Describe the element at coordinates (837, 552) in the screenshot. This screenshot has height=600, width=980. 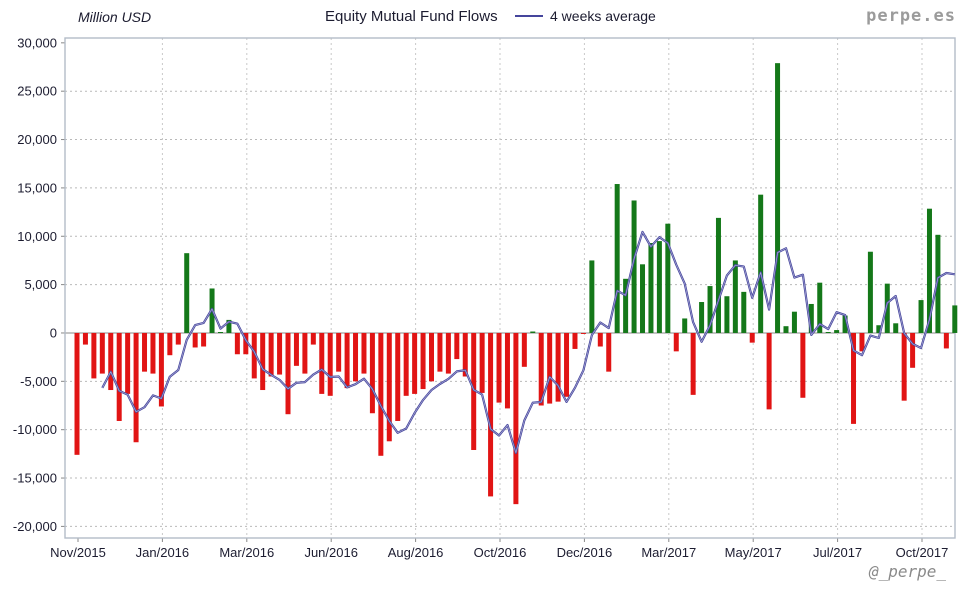
I see `svg-text: Jul/2017` at that location.